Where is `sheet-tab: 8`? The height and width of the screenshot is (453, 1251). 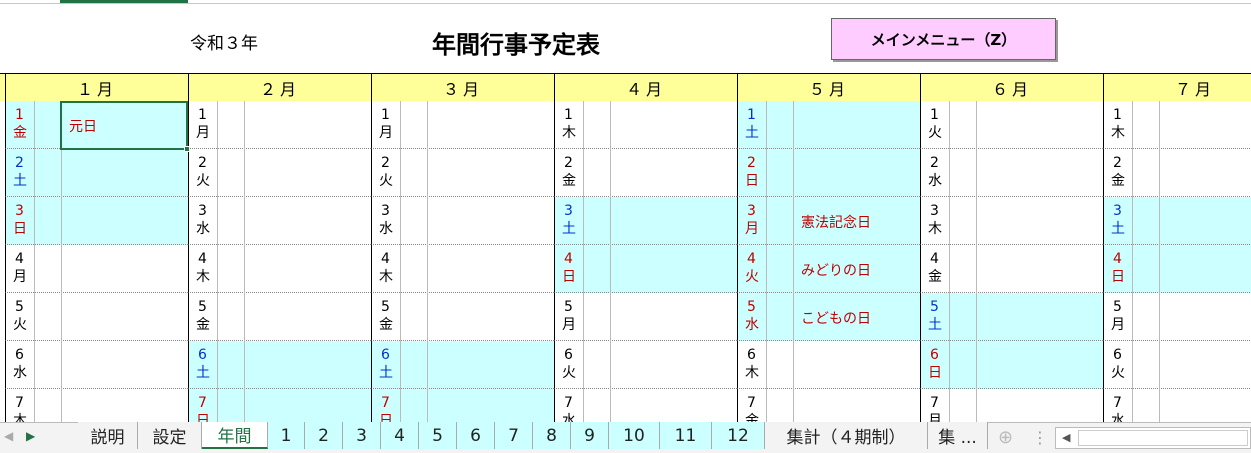
sheet-tab: 8 is located at coordinates (552, 435).